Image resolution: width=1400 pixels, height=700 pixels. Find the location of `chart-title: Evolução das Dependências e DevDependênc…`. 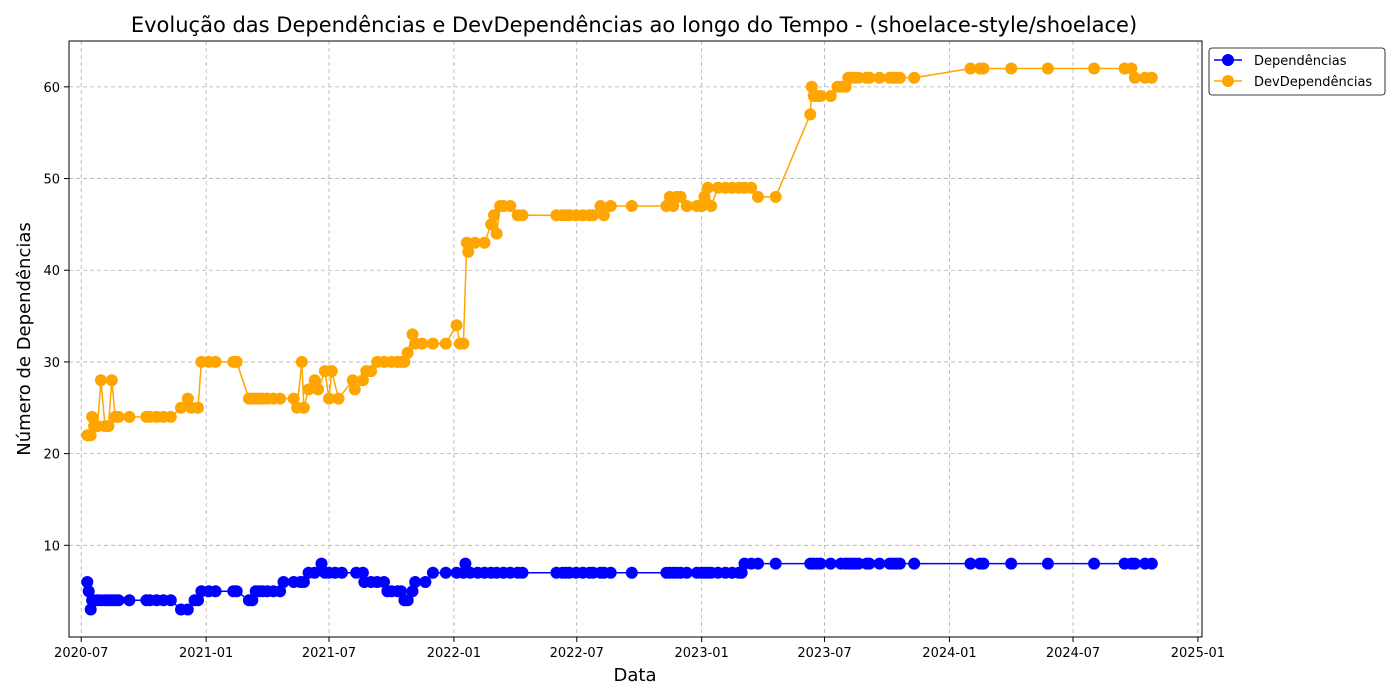

chart-title: Evolução das Dependências e DevDependênc… is located at coordinates (634, 25).